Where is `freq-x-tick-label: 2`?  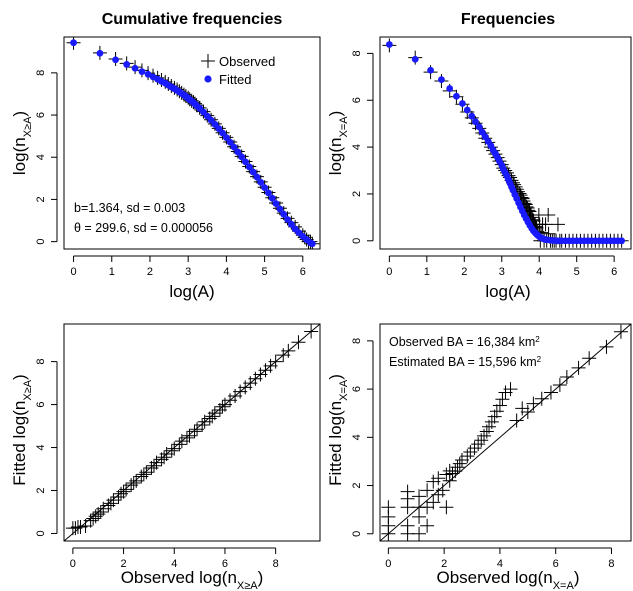
freq-x-tick-label: 2 is located at coordinates (464, 272).